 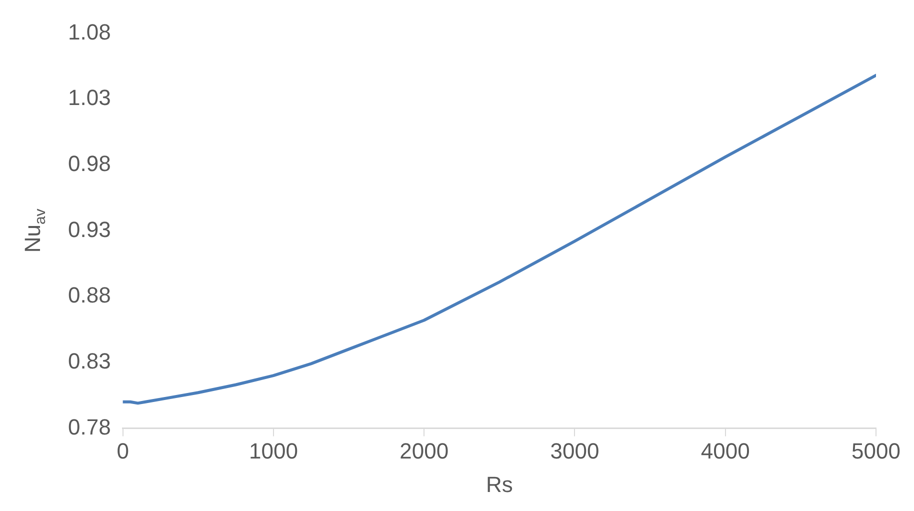 I want to click on y-tick-label: 1.03, so click(x=89, y=97).